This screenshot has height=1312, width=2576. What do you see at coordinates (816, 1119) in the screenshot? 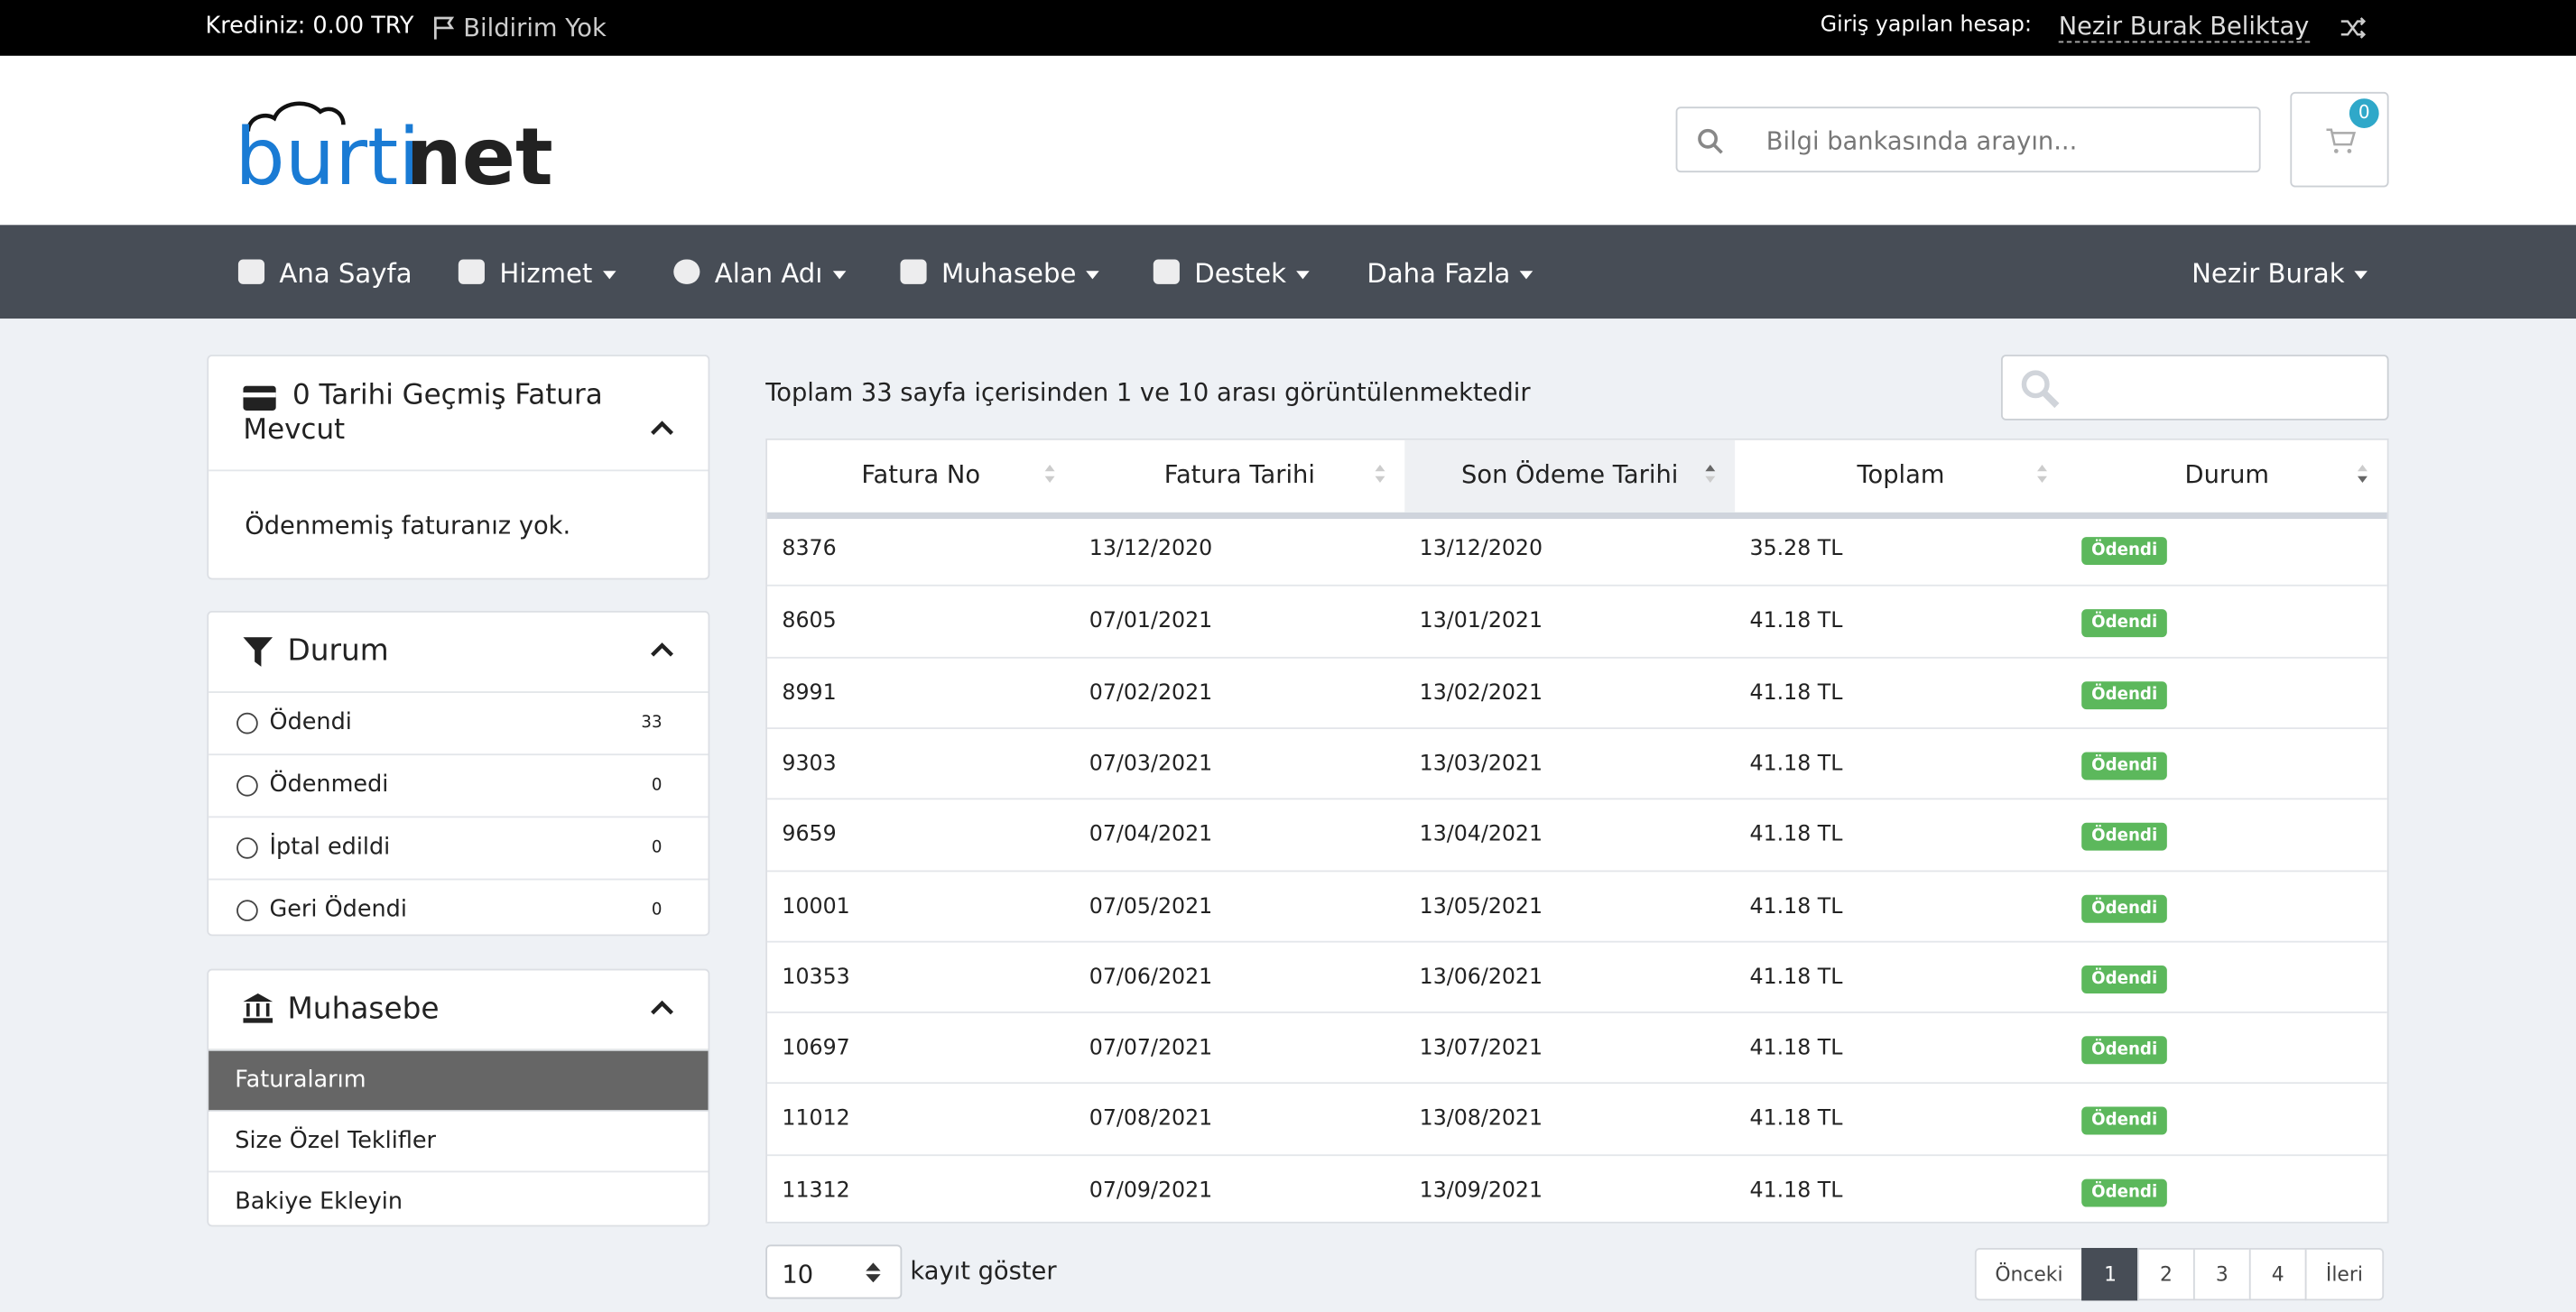
I see `cell: 11012` at bounding box center [816, 1119].